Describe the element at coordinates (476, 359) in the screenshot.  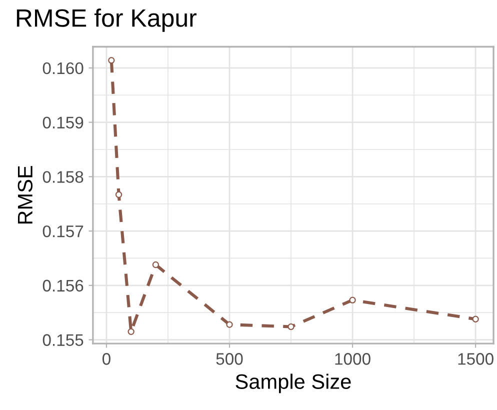
I see `x-tick-label: 1500` at that location.